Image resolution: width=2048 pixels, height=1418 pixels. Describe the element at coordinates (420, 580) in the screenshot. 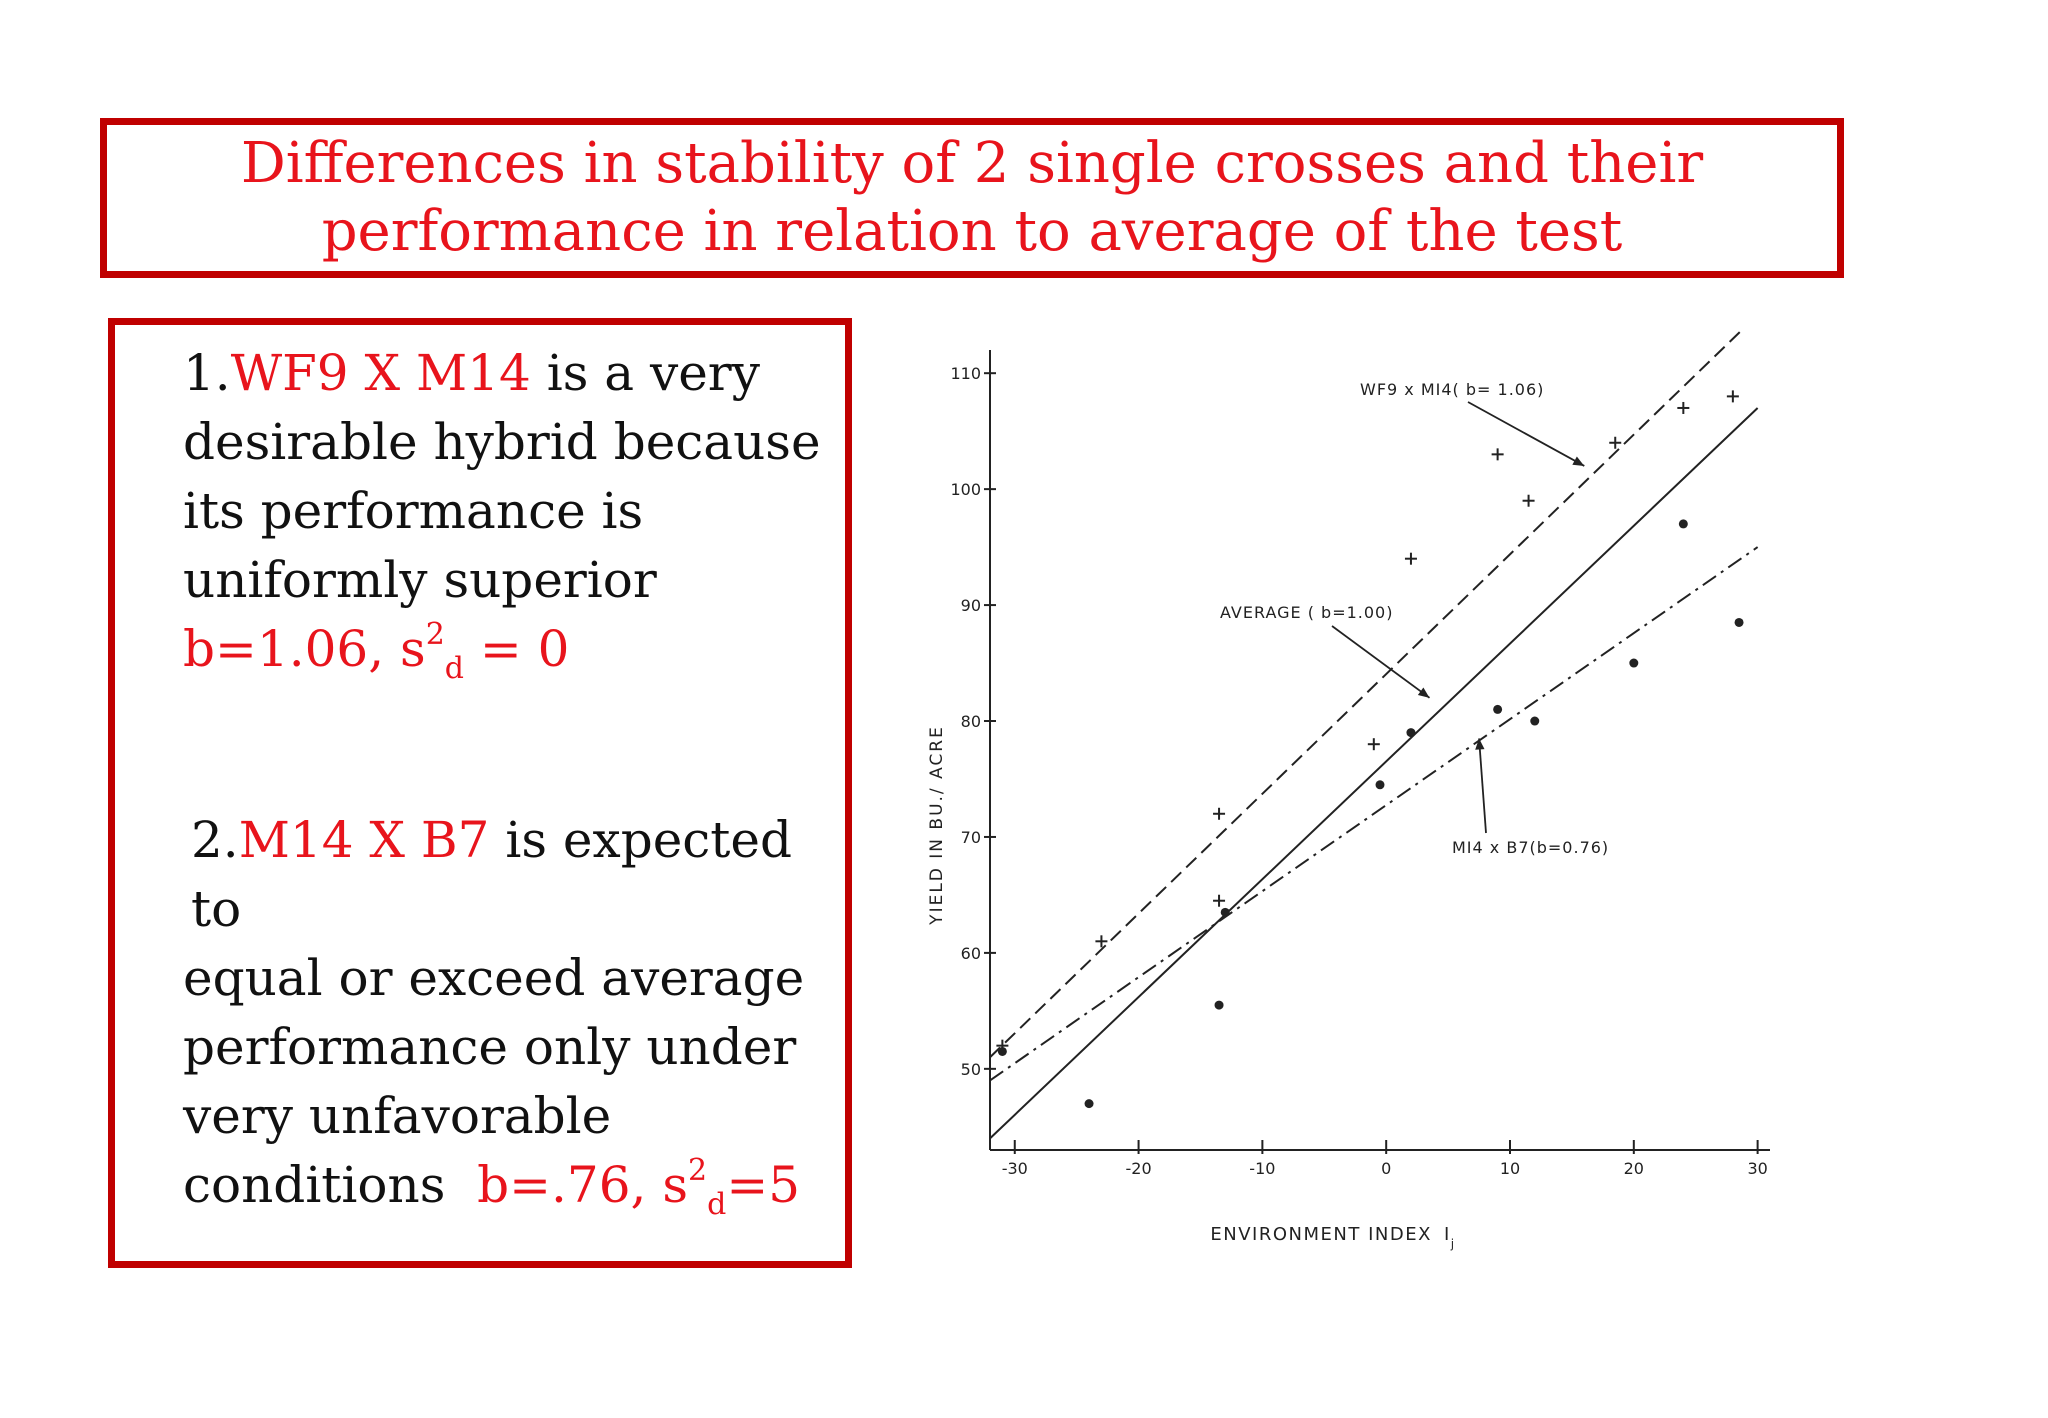

I see `point-1-line-4: uniformly superior` at that location.